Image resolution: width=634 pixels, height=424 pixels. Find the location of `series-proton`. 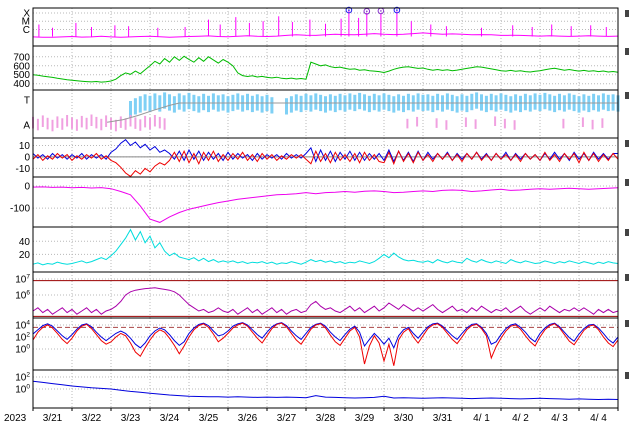

series-proton is located at coordinates (325, 301).